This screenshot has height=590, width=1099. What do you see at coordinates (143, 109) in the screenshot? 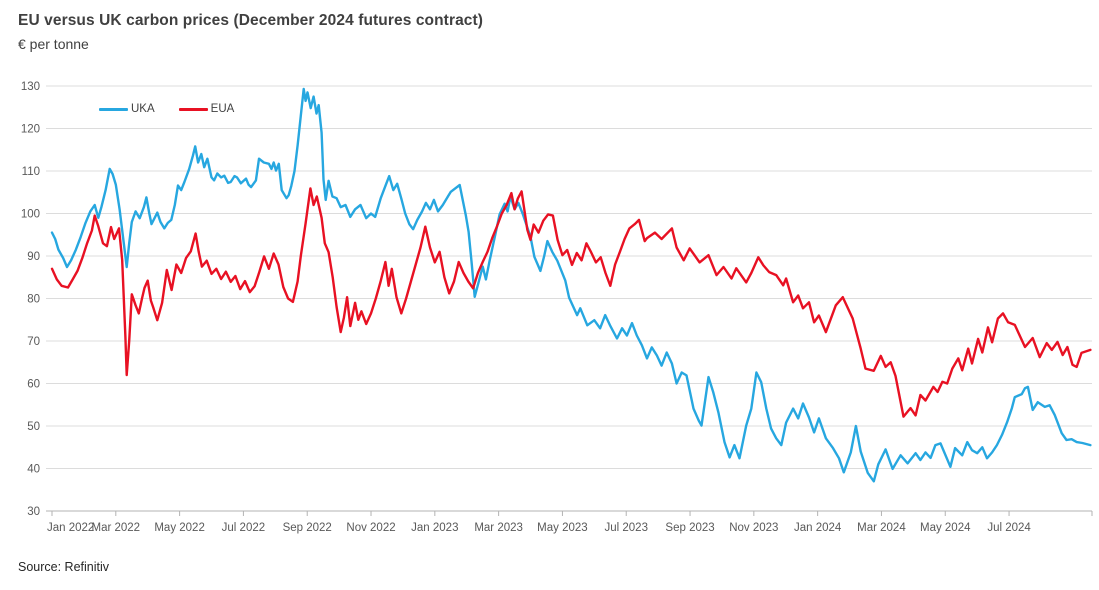
I see `legend-label-uka: UKA` at bounding box center [143, 109].